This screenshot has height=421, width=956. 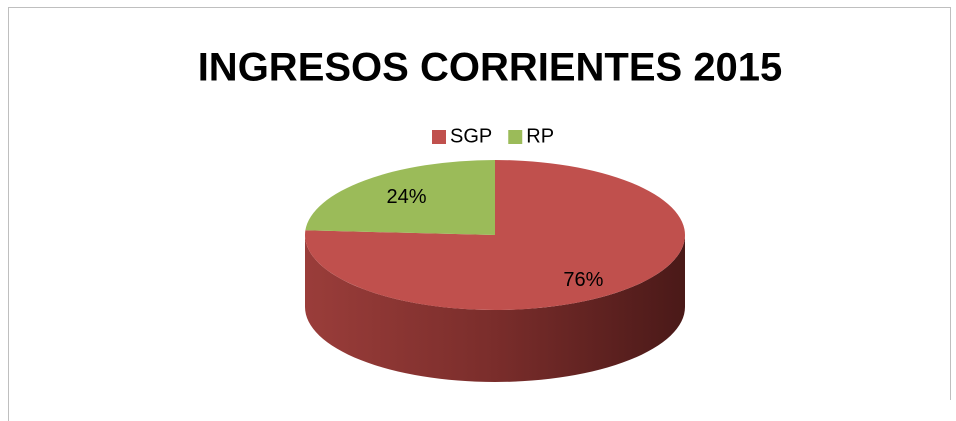 What do you see at coordinates (471, 136) in the screenshot?
I see `legend-label: SGP` at bounding box center [471, 136].